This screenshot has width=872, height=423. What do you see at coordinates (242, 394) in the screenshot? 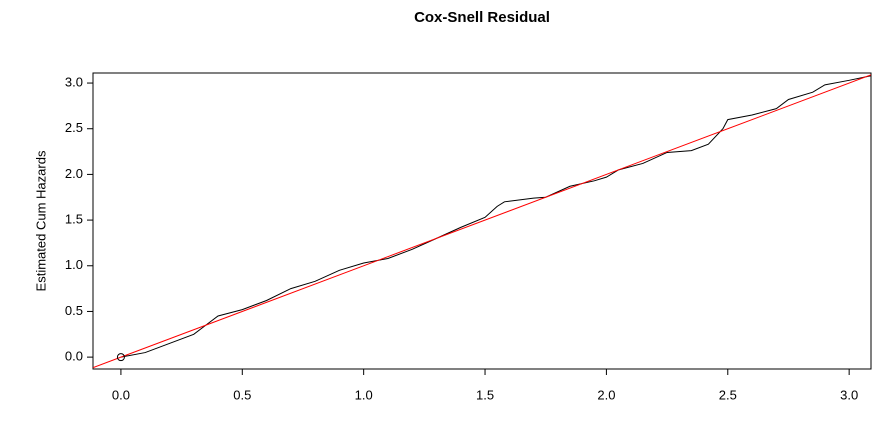
I see `x-tick-label: 0.5` at bounding box center [242, 394].